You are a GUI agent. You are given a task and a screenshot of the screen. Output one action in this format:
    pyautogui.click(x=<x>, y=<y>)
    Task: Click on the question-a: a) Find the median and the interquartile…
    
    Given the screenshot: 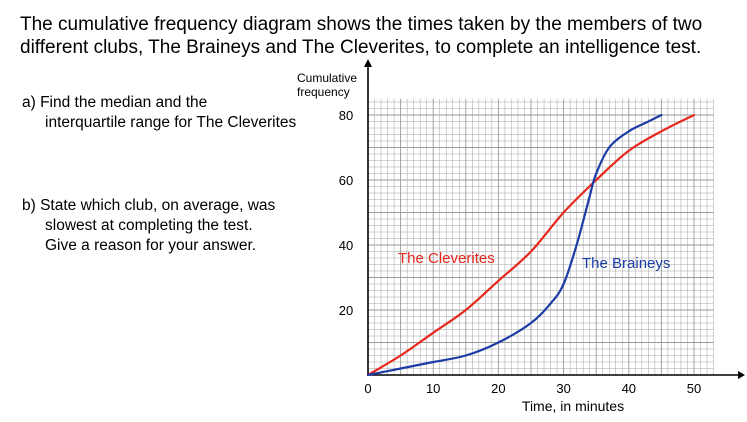 What is the action you would take?
    pyautogui.click(x=159, y=113)
    